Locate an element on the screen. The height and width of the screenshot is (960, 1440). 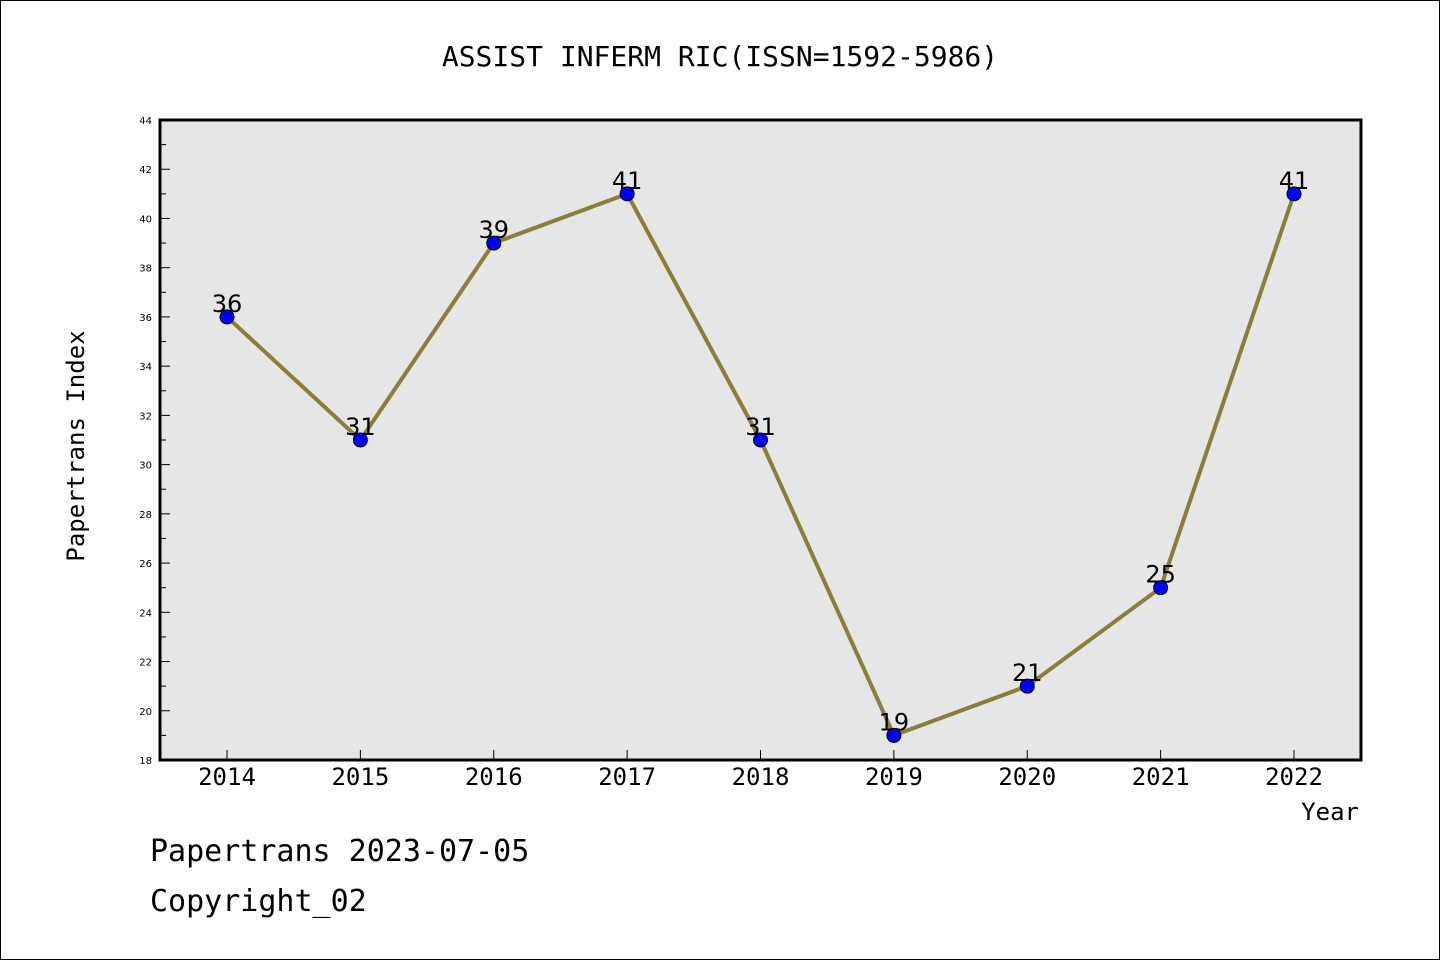
y-tick-label: 38 is located at coordinates (145, 269).